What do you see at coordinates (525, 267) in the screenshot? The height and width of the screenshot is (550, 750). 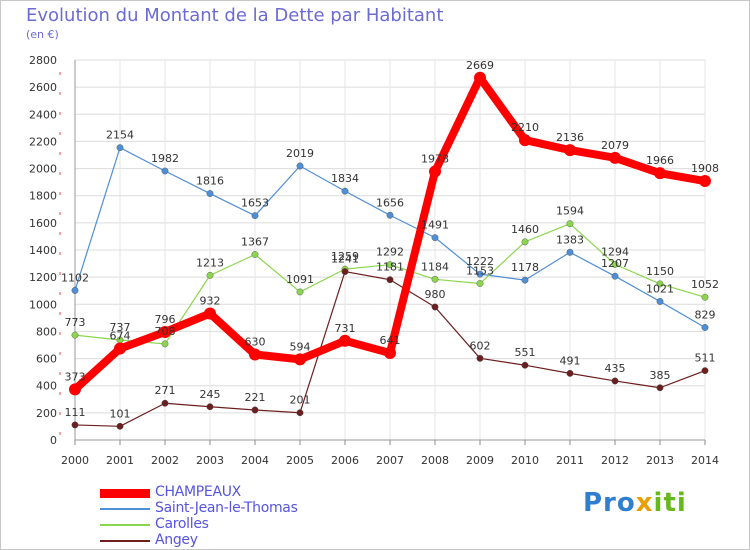 I see `data-label: 1178` at bounding box center [525, 267].